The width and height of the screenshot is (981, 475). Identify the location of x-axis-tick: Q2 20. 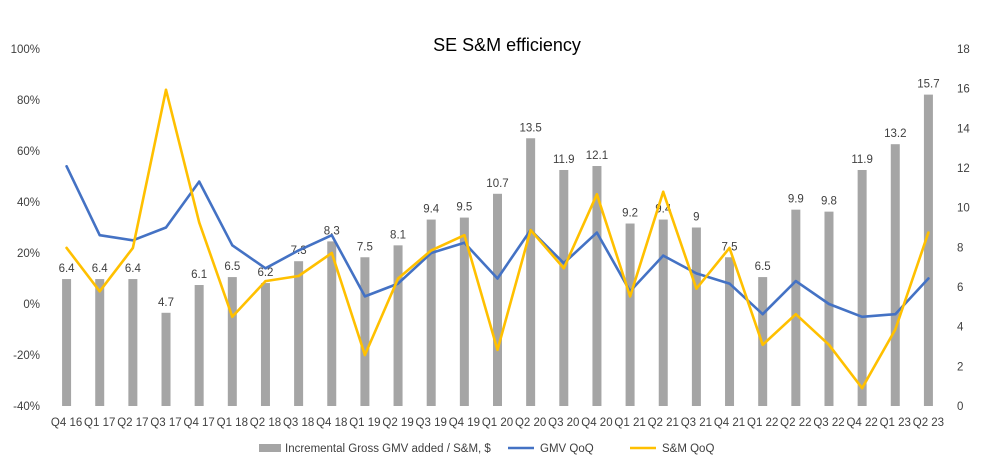
(530, 423).